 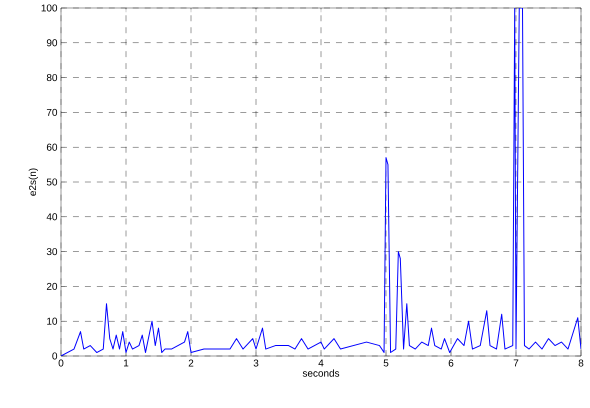 What do you see at coordinates (52, 286) in the screenshot?
I see `y-tick-label: 20` at bounding box center [52, 286].